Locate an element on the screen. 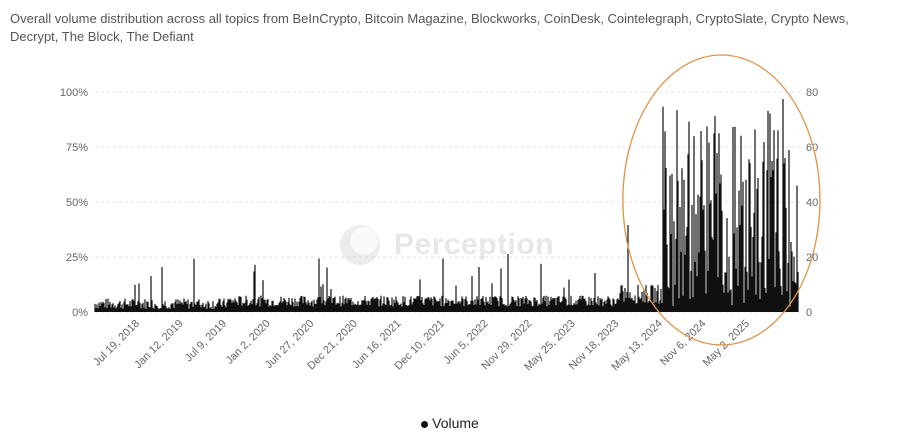  legend: Volume is located at coordinates (450, 423).